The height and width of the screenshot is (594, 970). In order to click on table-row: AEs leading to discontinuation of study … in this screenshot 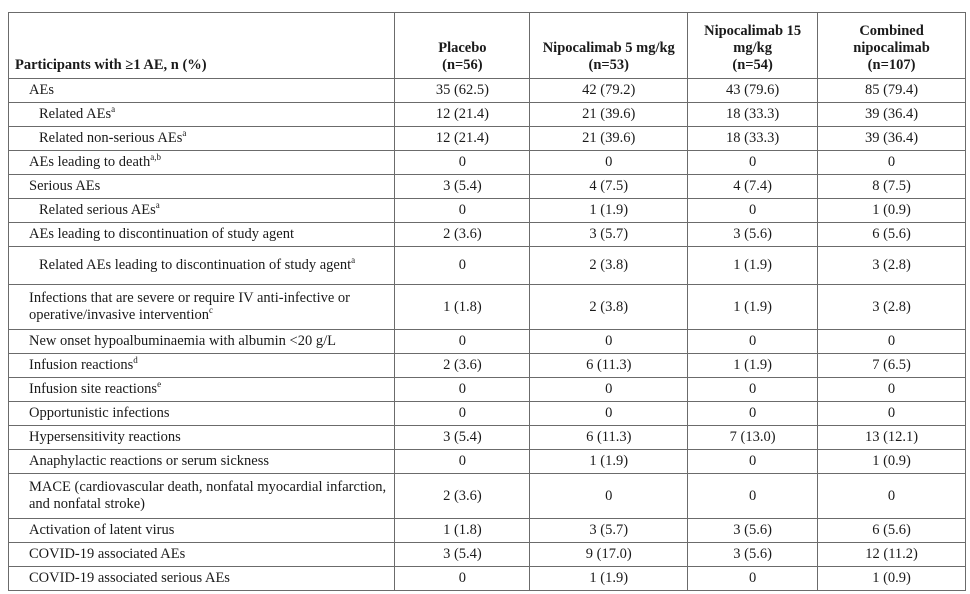, I will do `click(486, 234)`.